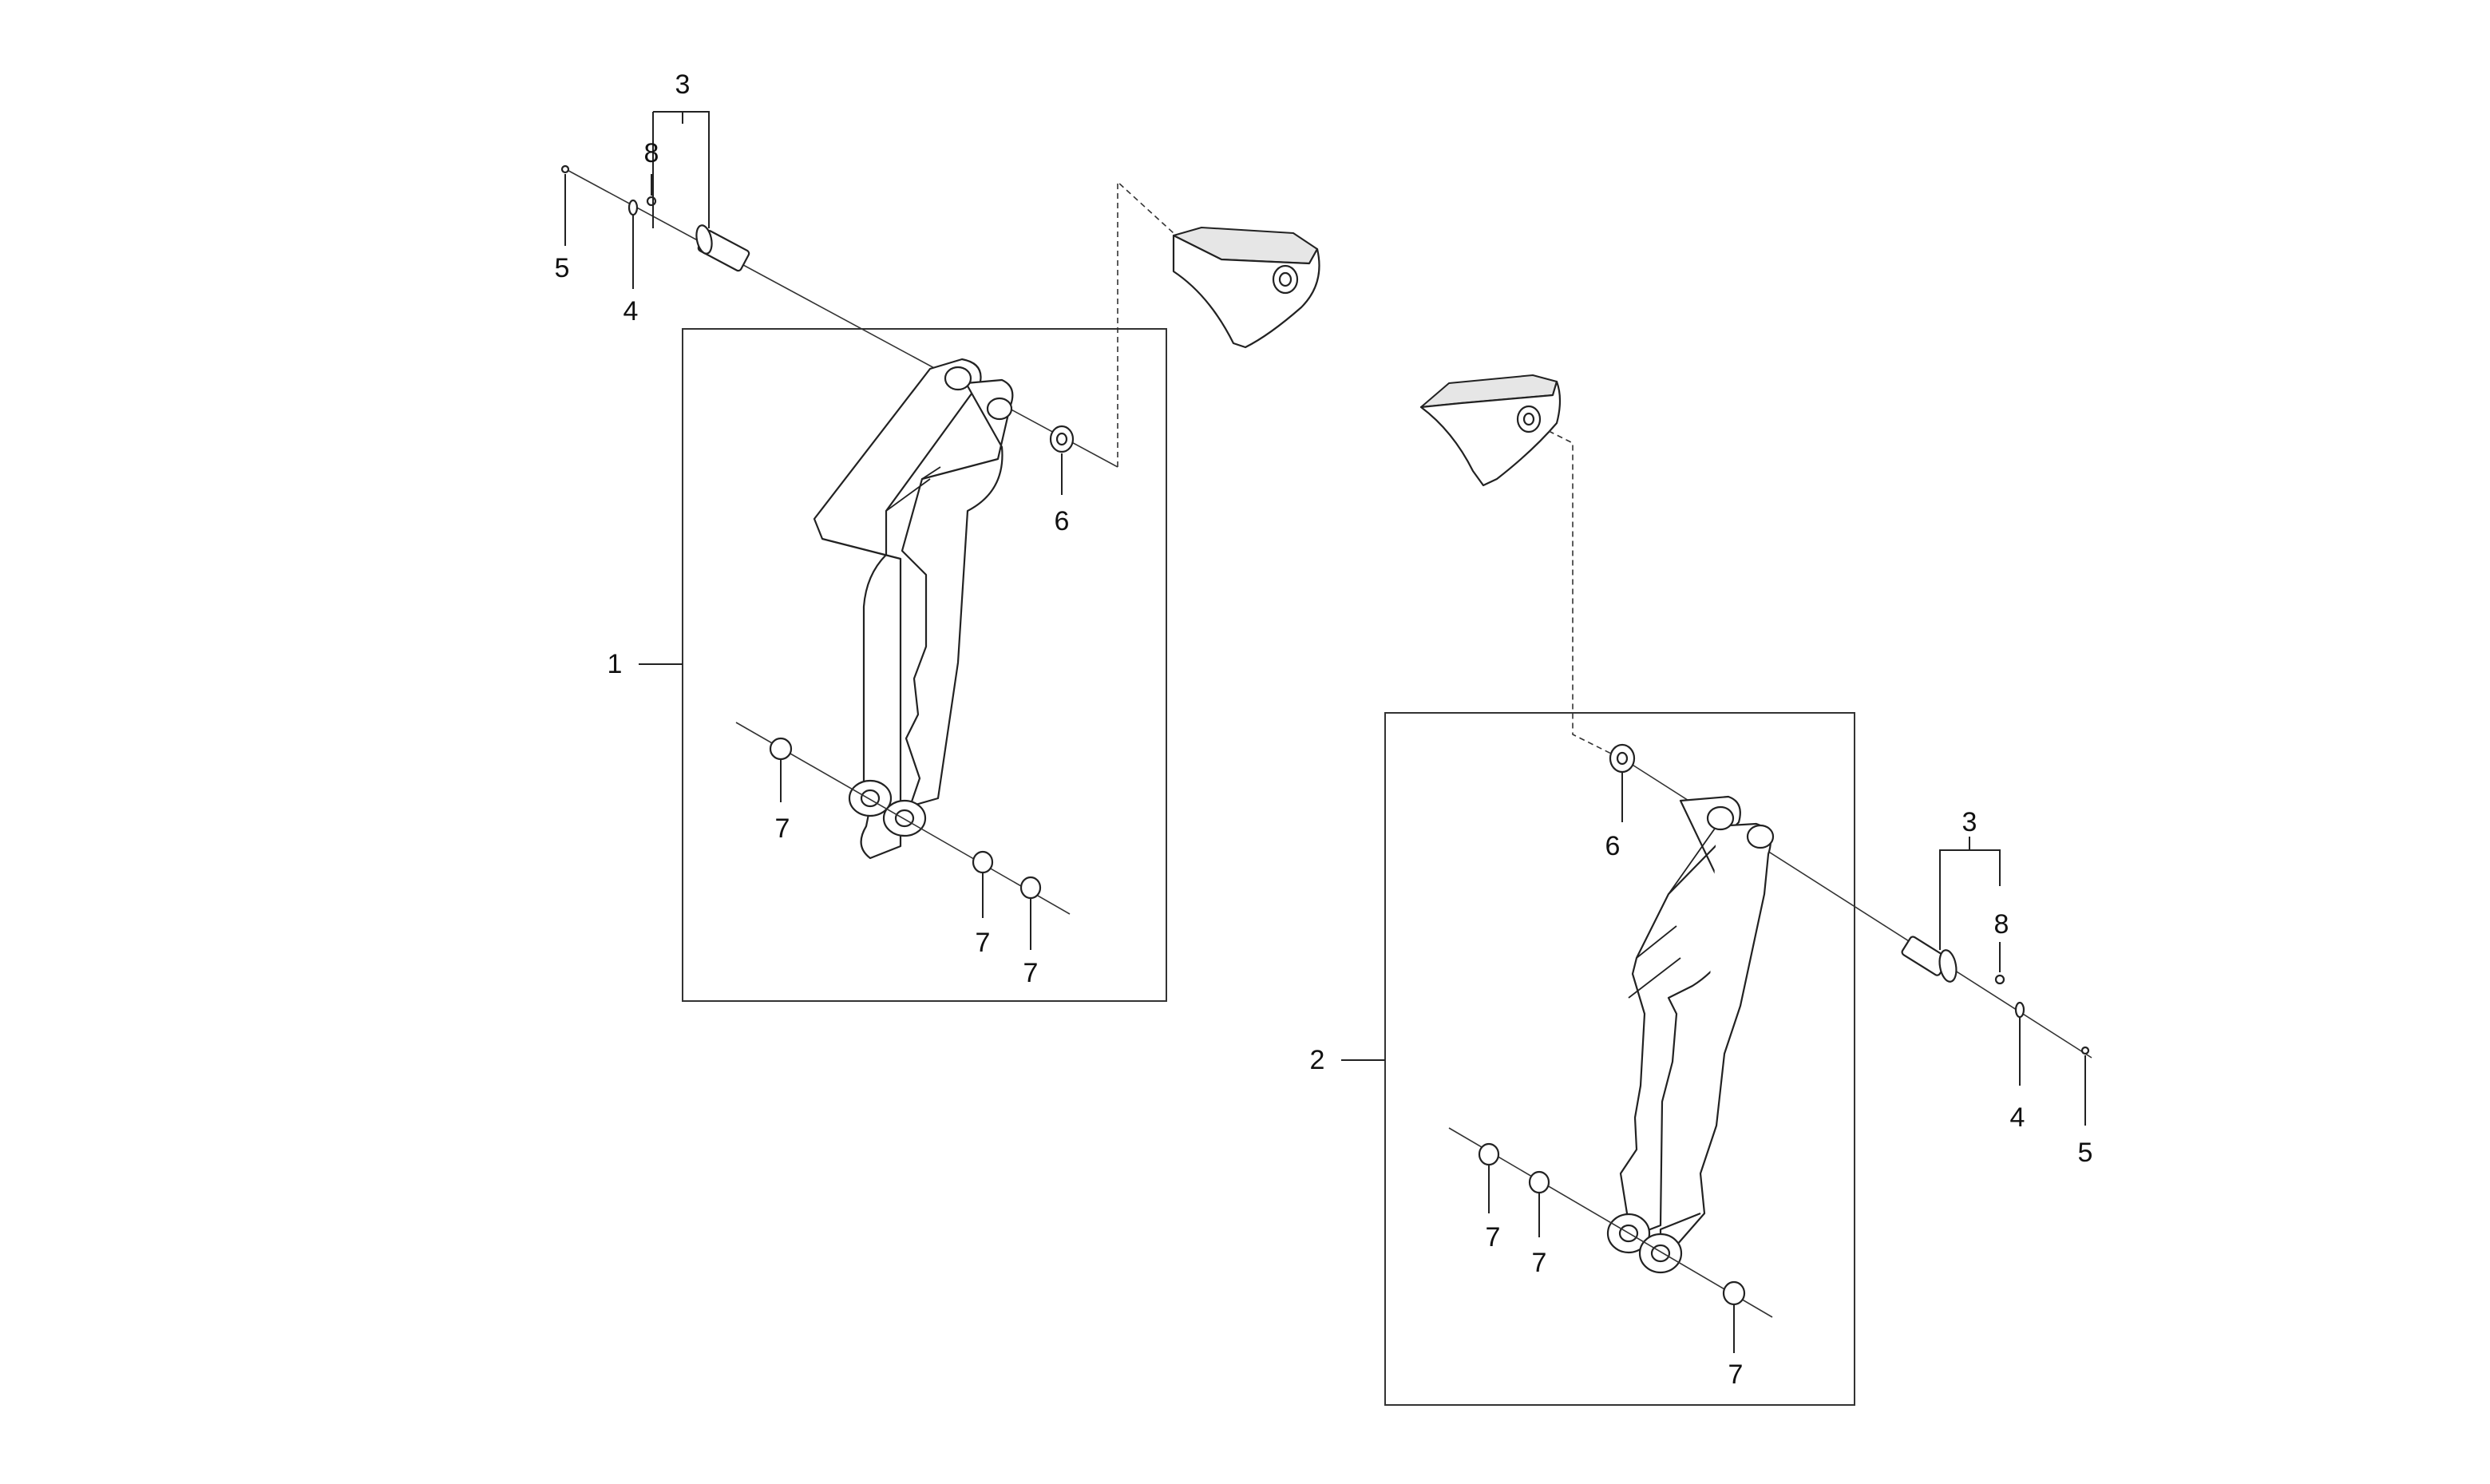  Describe the element at coordinates (1622, 758) in the screenshot. I see `right-washer-part-6-inner` at that location.